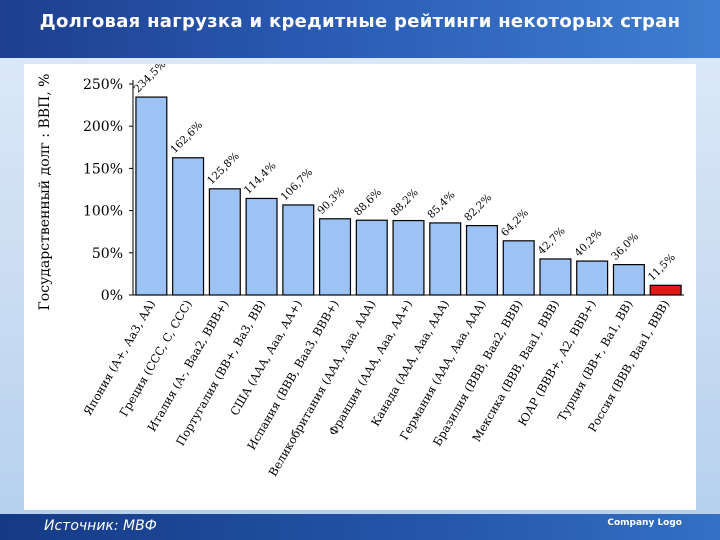  What do you see at coordinates (103, 85) in the screenshot?
I see `y-tick-label: 250%` at bounding box center [103, 85].